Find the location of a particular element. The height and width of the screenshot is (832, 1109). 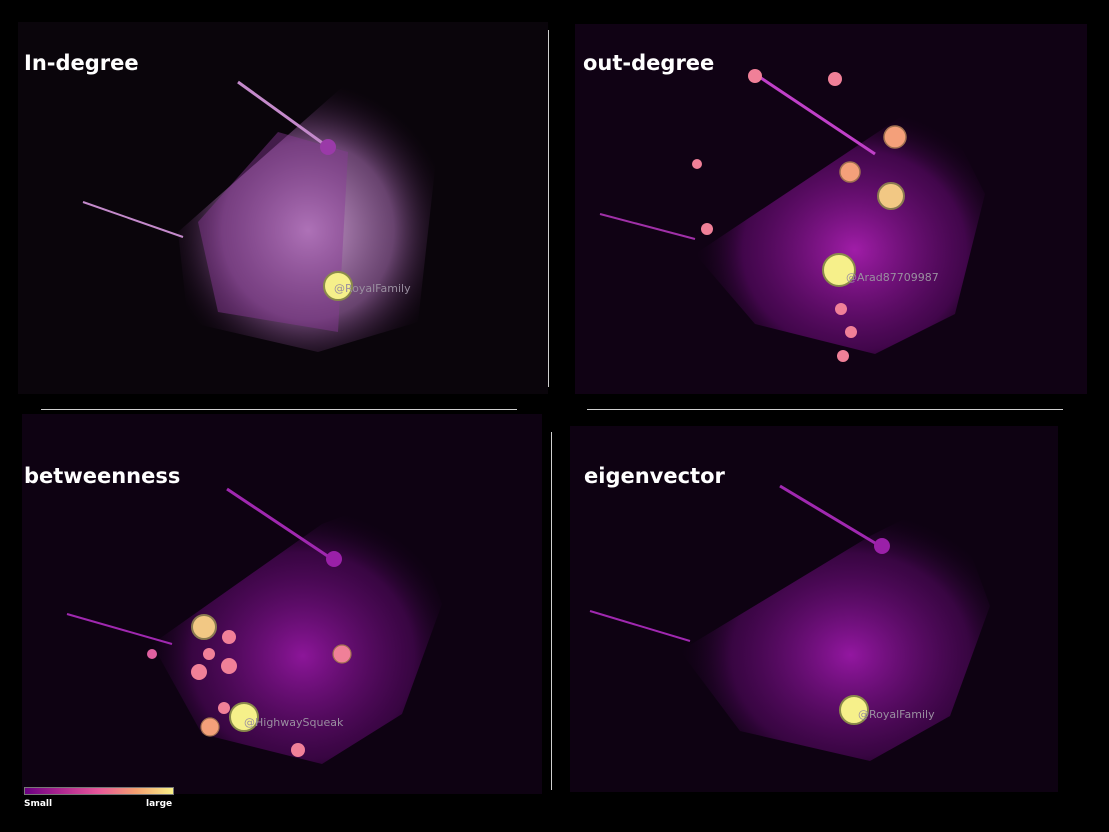

node-label-out-degree: @Arad87709987 is located at coordinates (892, 277).